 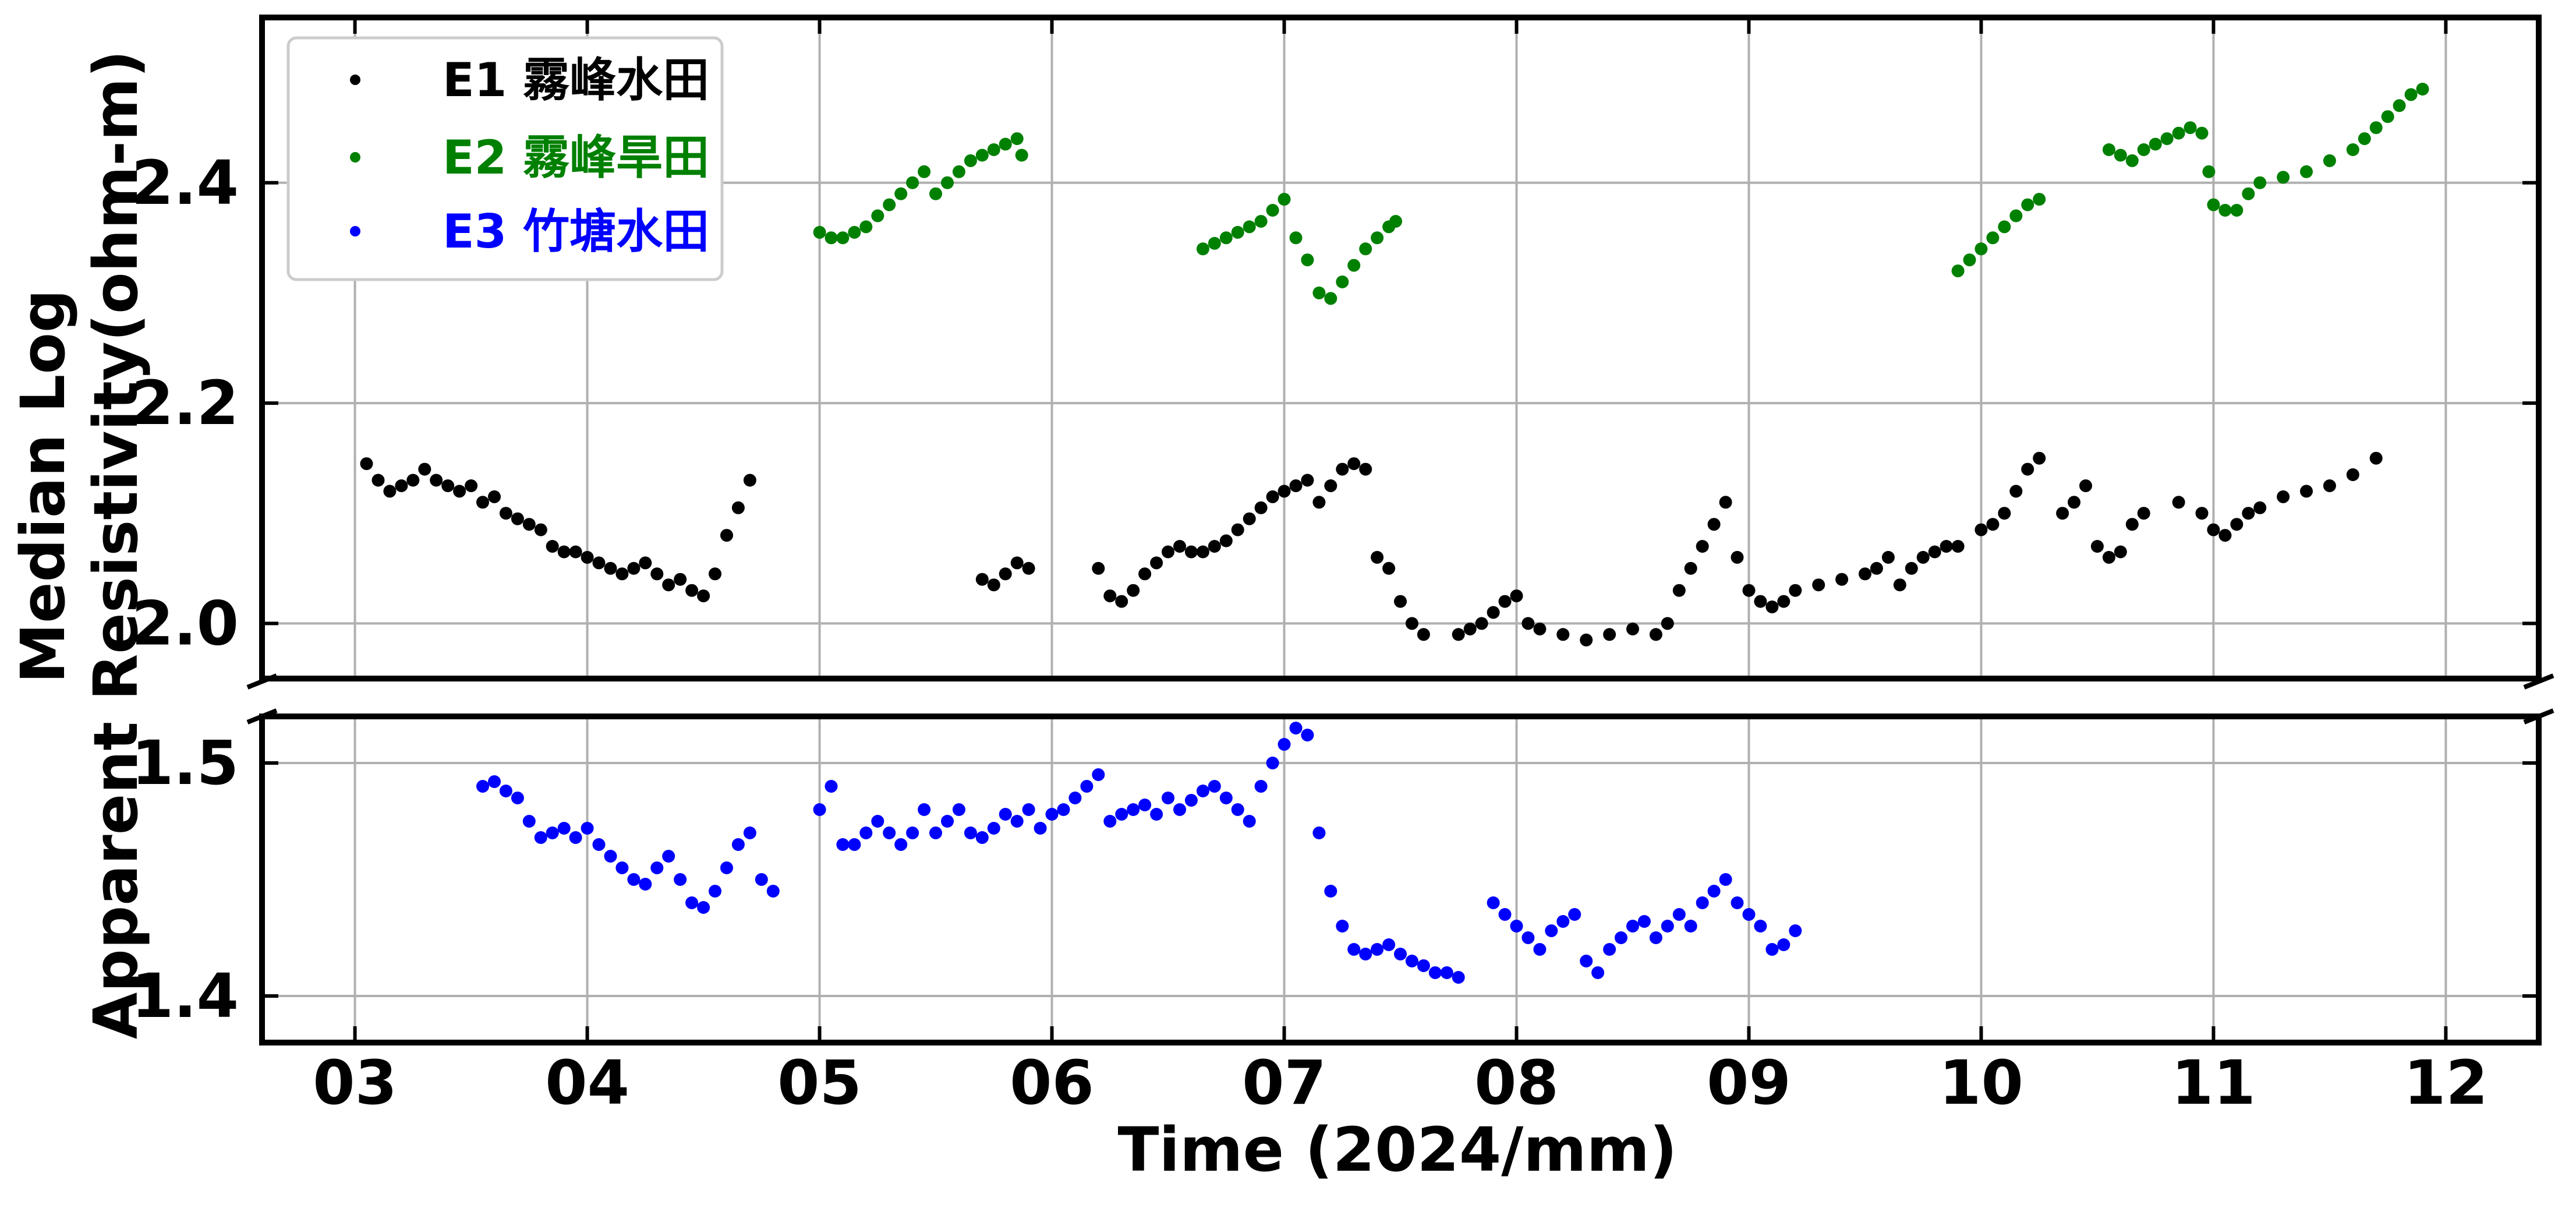 I want to click on x-tick-label: 09, so click(x=1749, y=1082).